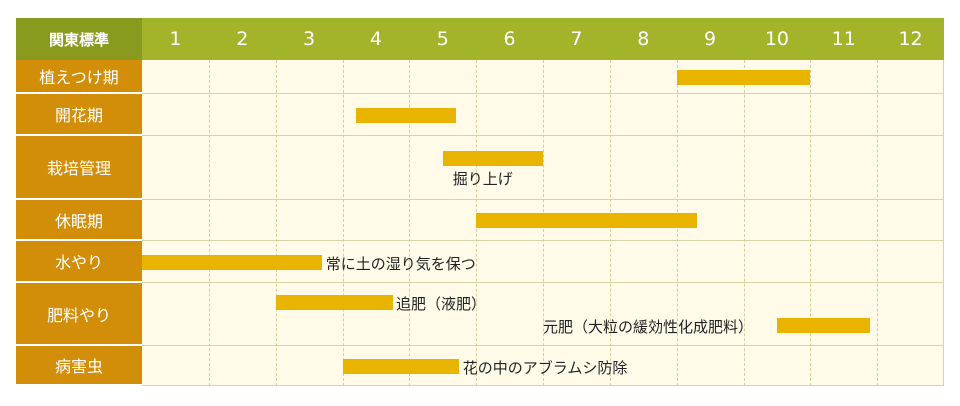 Image resolution: width=960 pixels, height=406 pixels. I want to click on row-label: 肥料やり, so click(79, 314).